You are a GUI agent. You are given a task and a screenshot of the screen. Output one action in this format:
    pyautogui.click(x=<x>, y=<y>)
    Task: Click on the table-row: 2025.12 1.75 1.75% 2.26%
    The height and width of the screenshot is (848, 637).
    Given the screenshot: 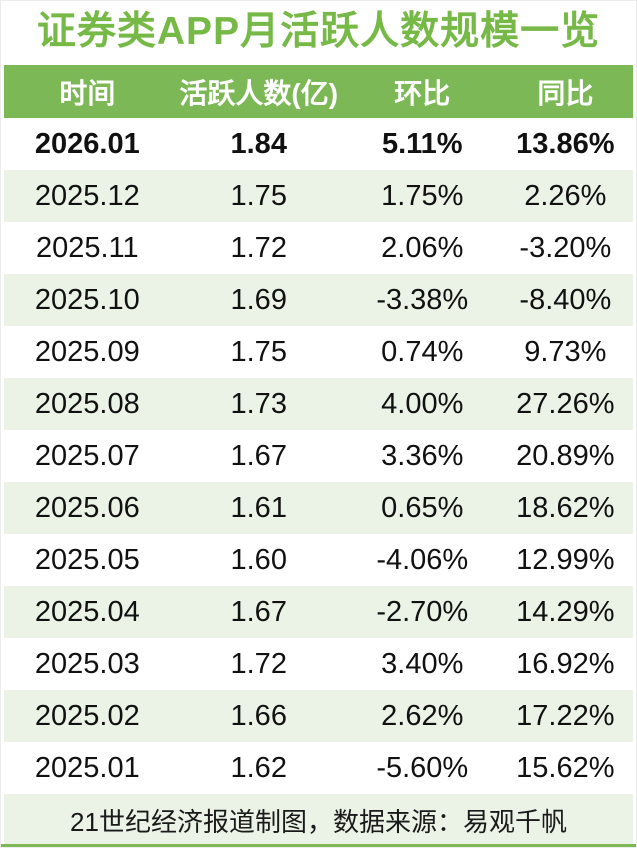 What is the action you would take?
    pyautogui.click(x=318, y=196)
    